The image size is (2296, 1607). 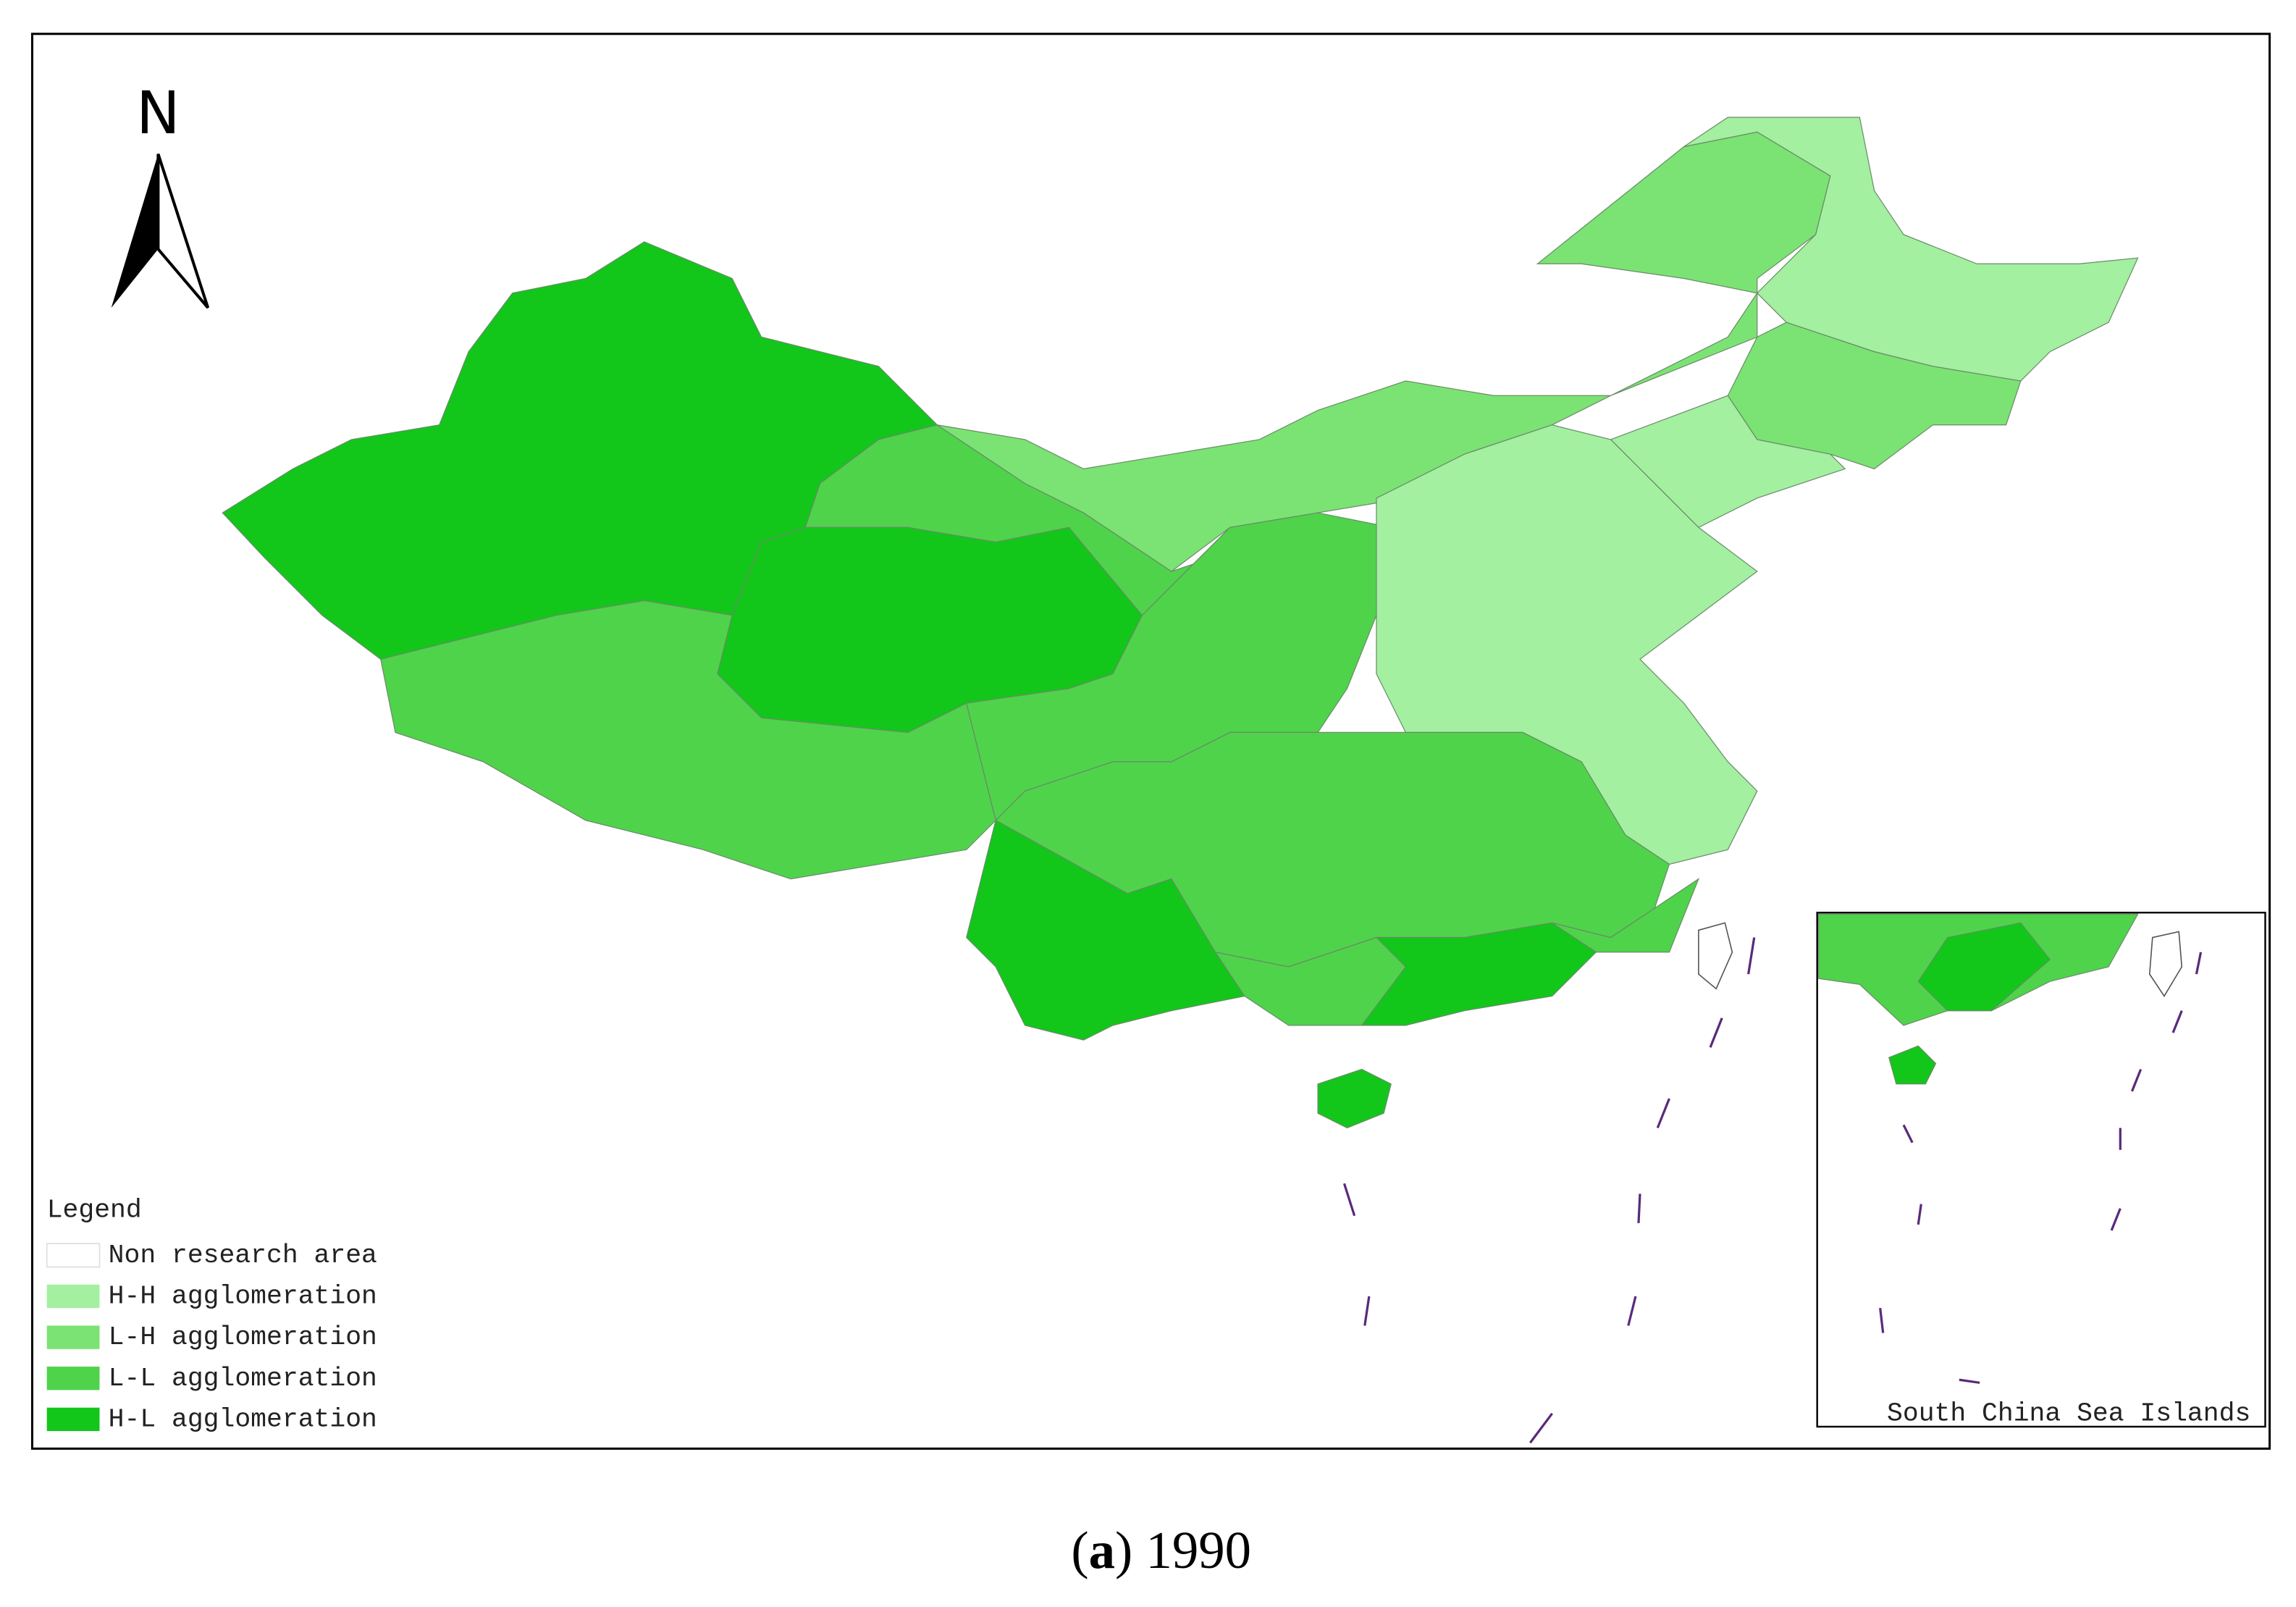 I want to click on arrow-left, so click(x=135, y=231).